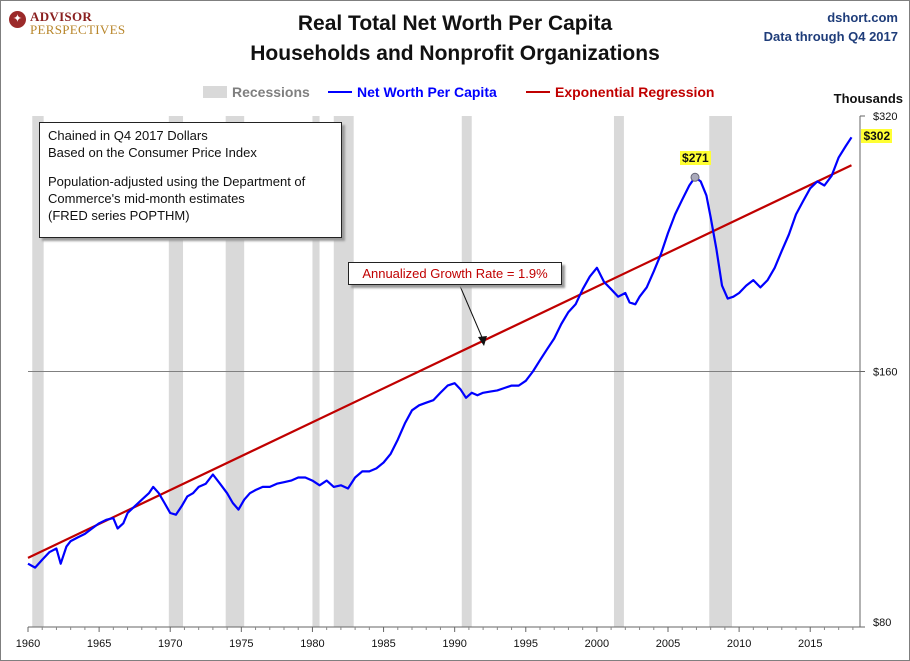 This screenshot has width=910, height=661. I want to click on chart-title: Real Total Net Worth Per Capita, so click(455, 23).